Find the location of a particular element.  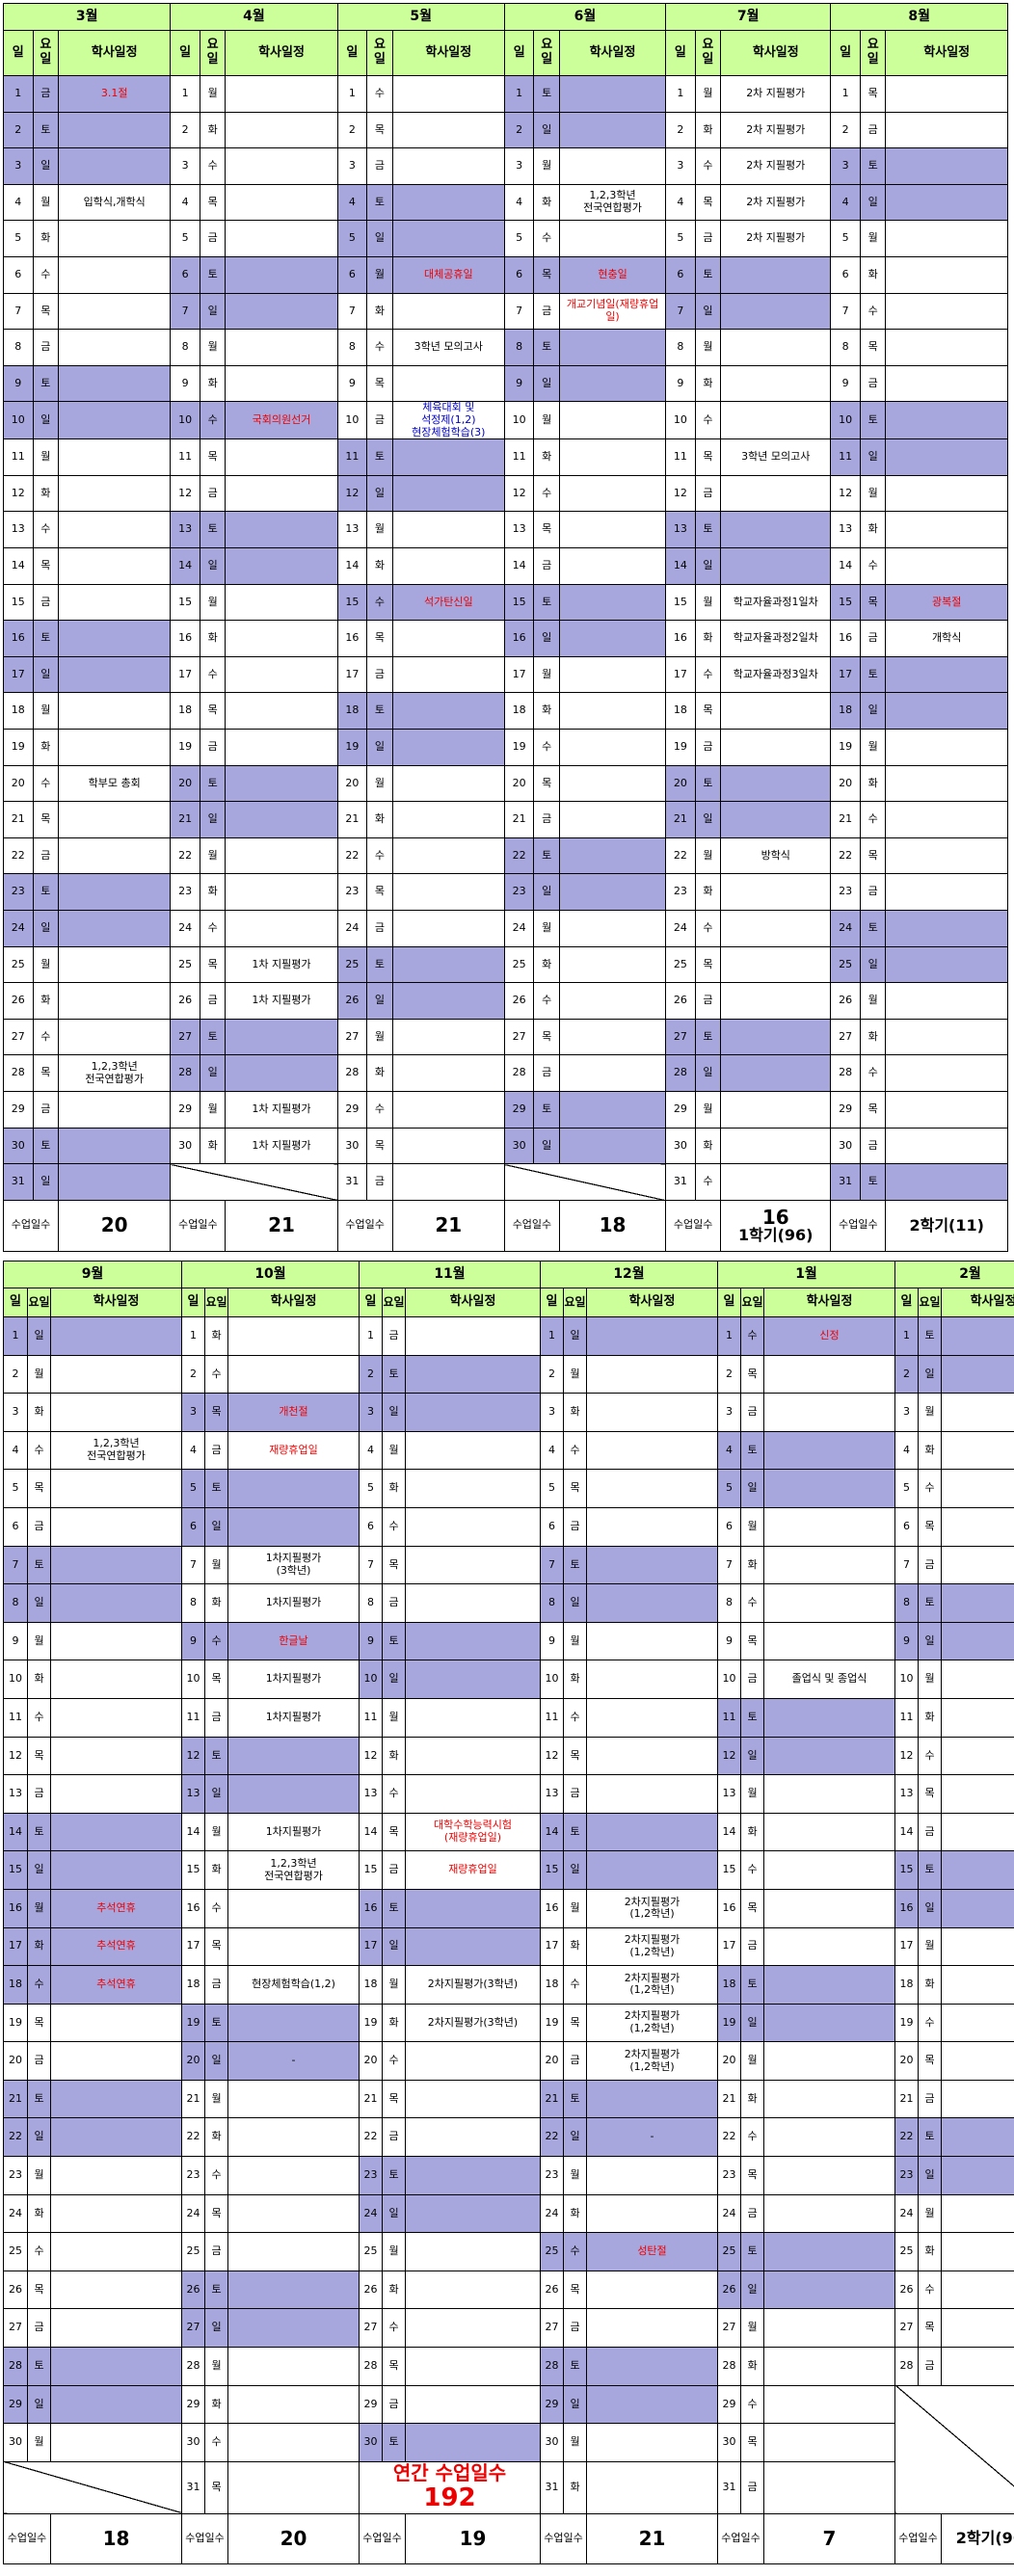

date-number: 7 is located at coordinates (845, 311).